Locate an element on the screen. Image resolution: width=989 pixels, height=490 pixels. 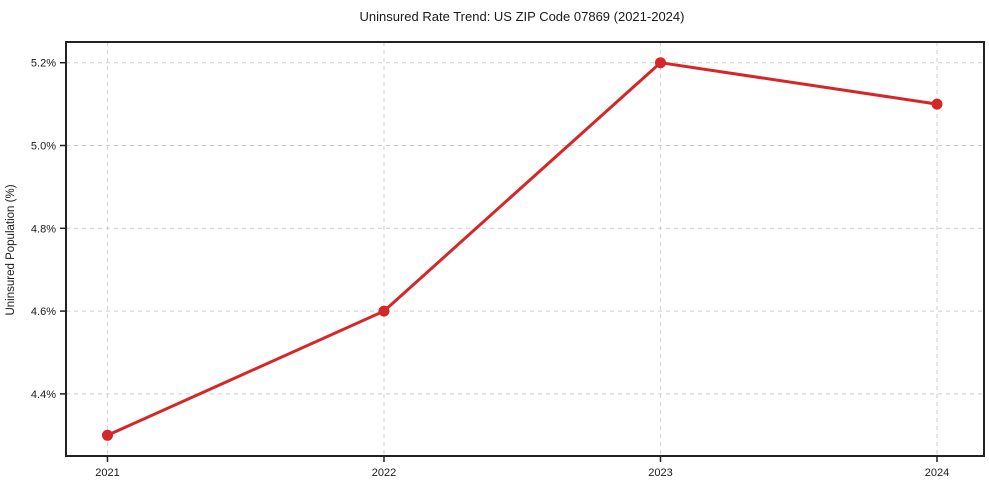
y-axis-tick-labels: 4.4% 4.6% 4.8% 5.0% 5.2% is located at coordinates (43, 229).